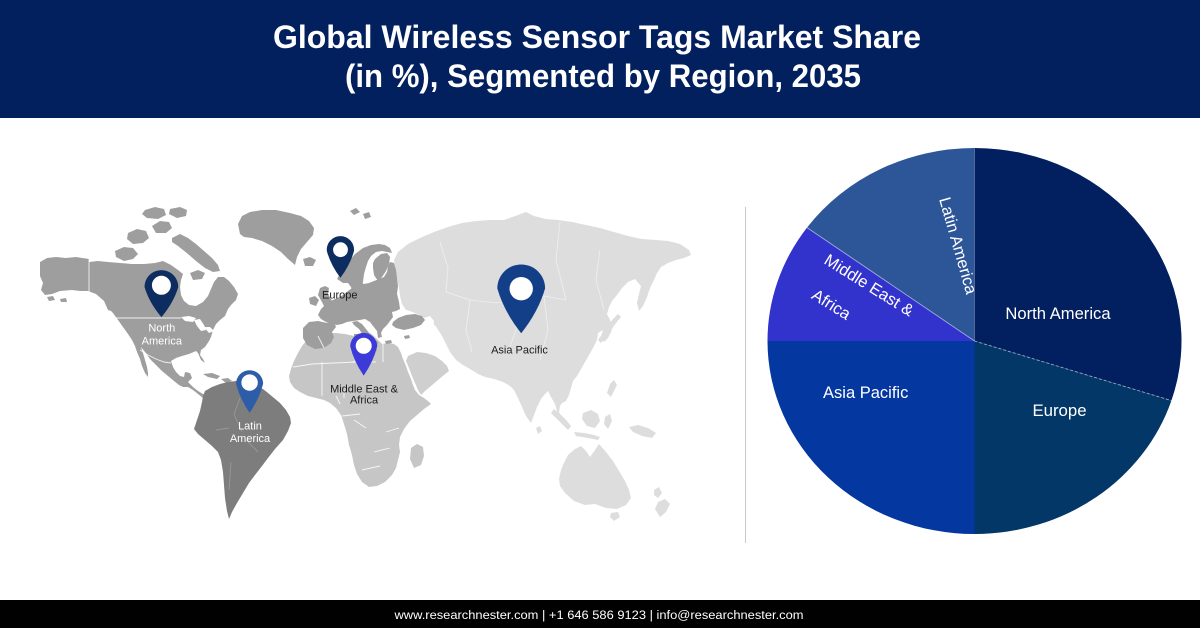 The width and height of the screenshot is (1200, 628). Describe the element at coordinates (250, 427) in the screenshot. I see `svg-text: Latin` at that location.